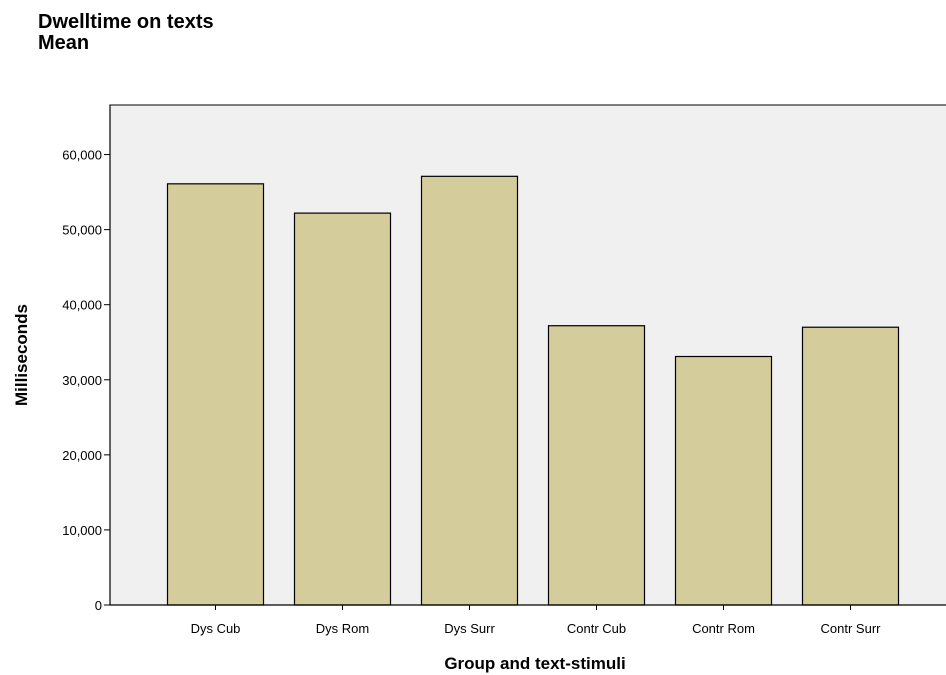  What do you see at coordinates (342, 409) in the screenshot?
I see `bar-dys-rom` at bounding box center [342, 409].